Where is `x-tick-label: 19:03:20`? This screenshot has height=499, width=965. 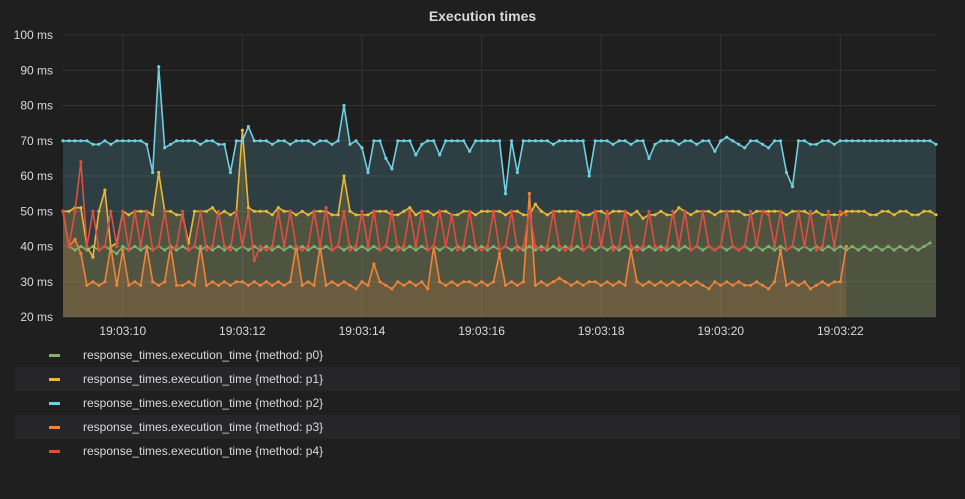
x-tick-label: 19:03:20 is located at coordinates (720, 331).